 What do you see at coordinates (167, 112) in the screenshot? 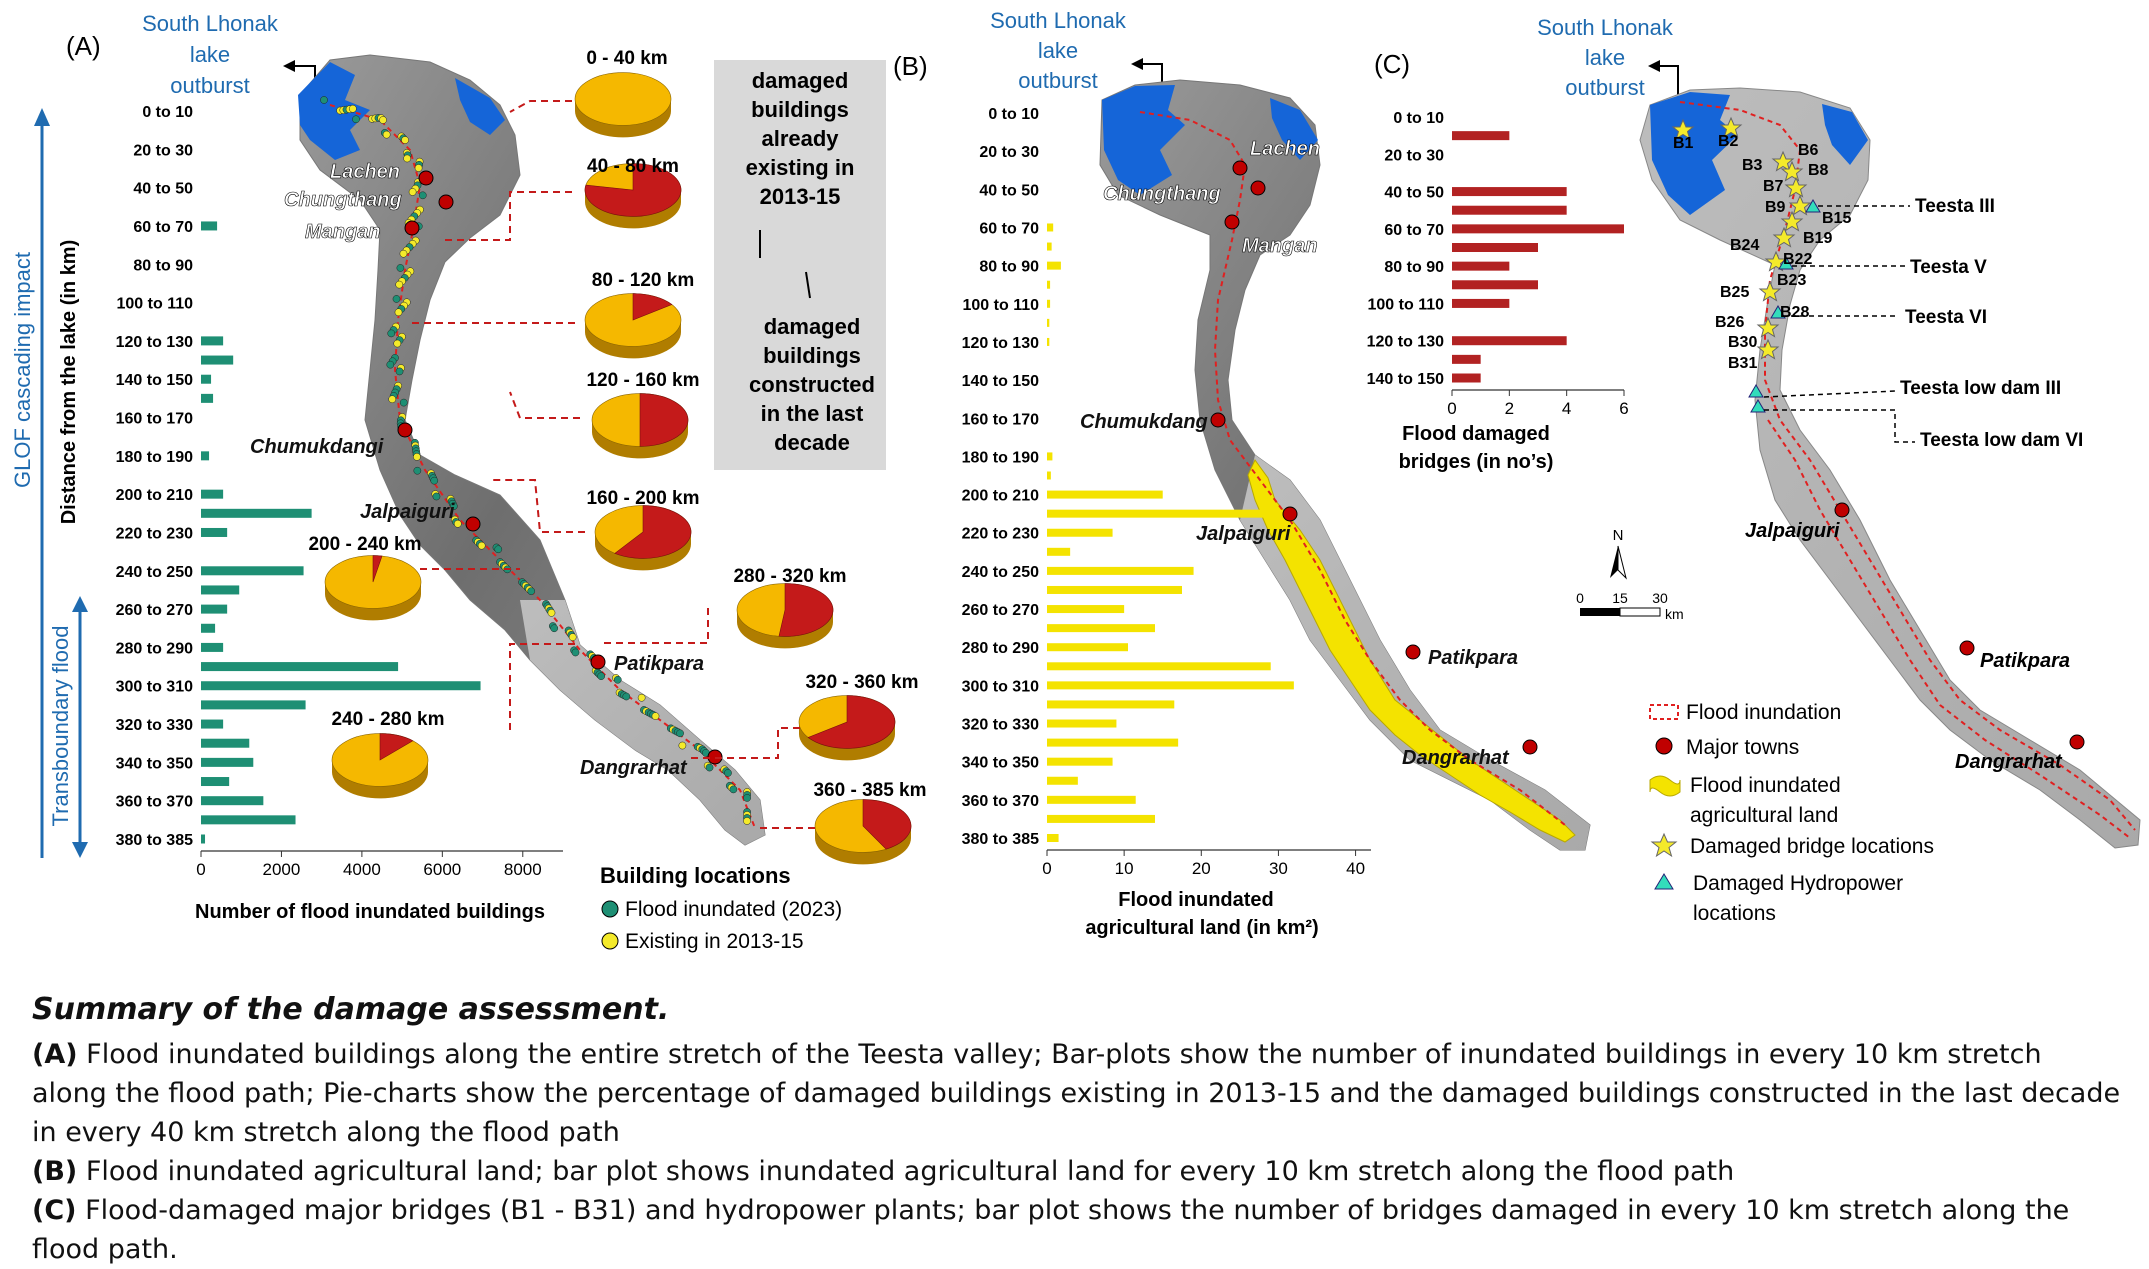
I see `y-tick-label: 0 to 10` at bounding box center [167, 112].